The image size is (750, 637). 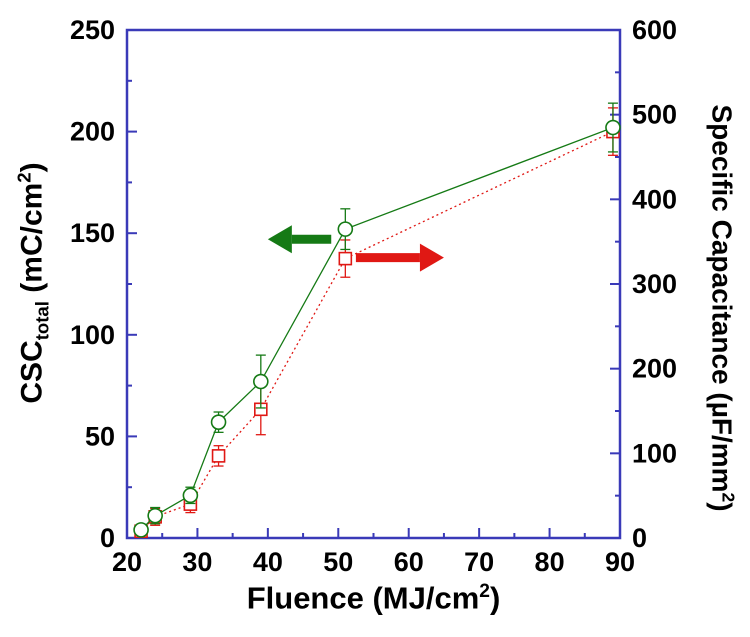 I want to click on svg-text: 500, so click(x=654, y=115).